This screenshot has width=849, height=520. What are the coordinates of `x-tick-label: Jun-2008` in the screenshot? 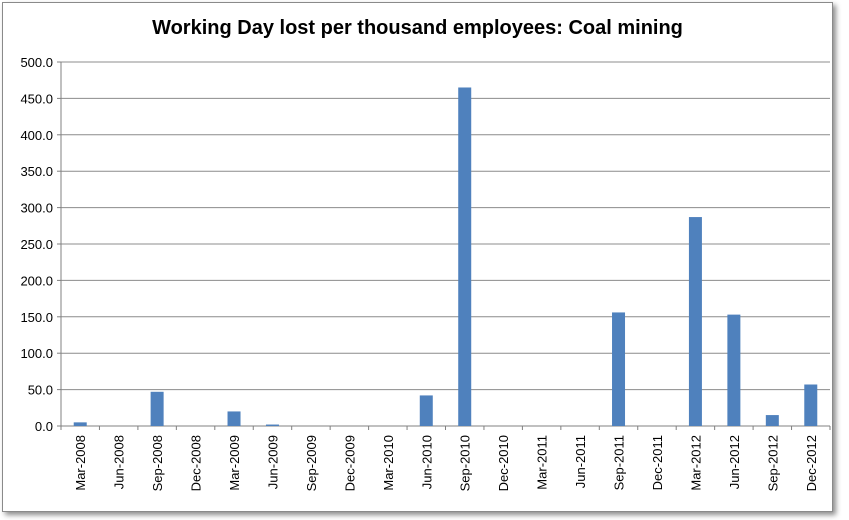 It's located at (119, 462).